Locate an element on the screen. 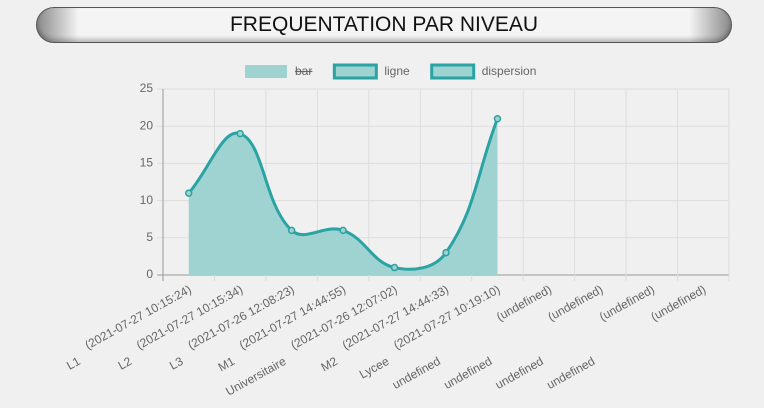  y-tick-label: 5 is located at coordinates (149, 237).